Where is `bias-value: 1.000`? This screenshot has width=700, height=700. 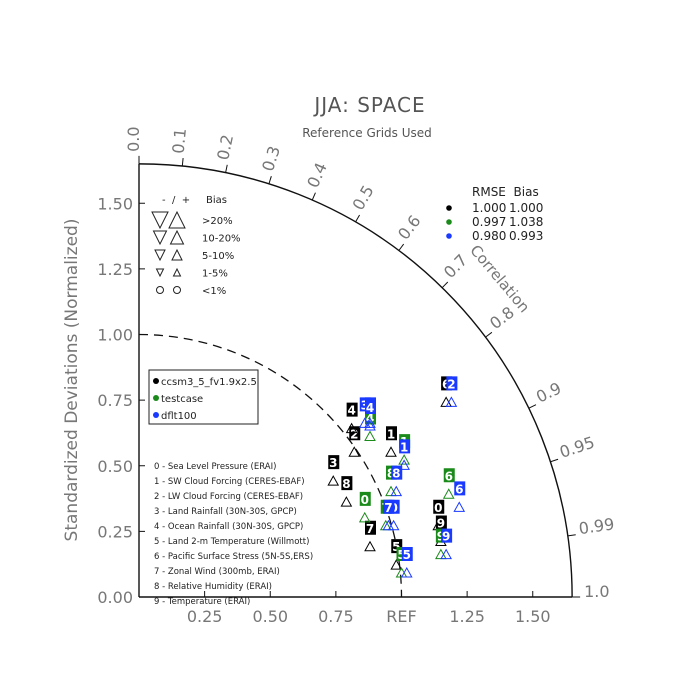 bias-value: 1.000 is located at coordinates (526, 208).